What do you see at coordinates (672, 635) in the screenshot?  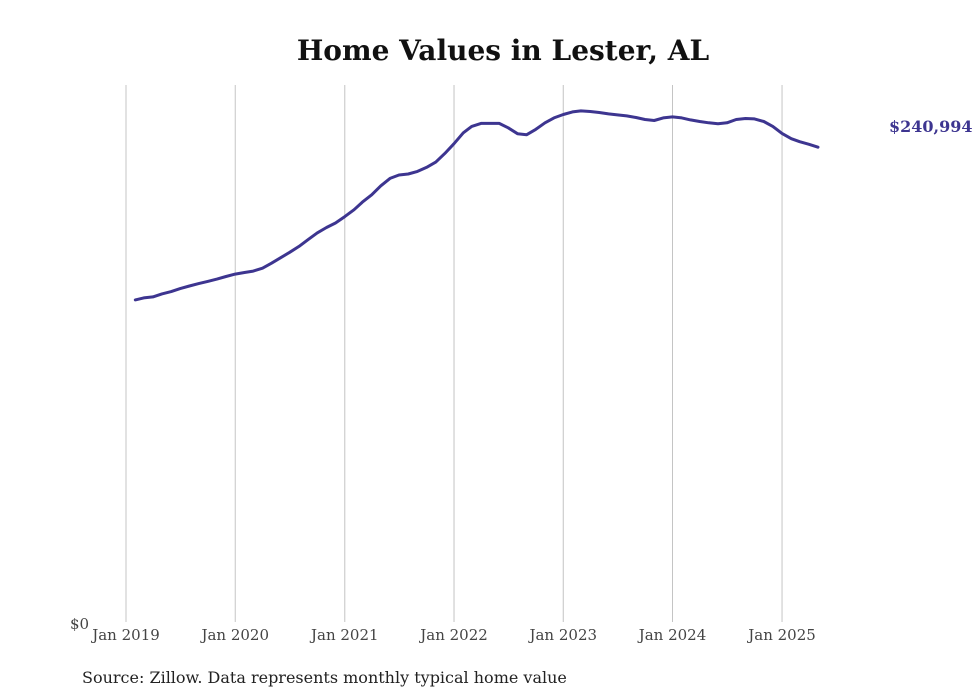 I see `x-tick-label-5: Jan 2024` at bounding box center [672, 635].